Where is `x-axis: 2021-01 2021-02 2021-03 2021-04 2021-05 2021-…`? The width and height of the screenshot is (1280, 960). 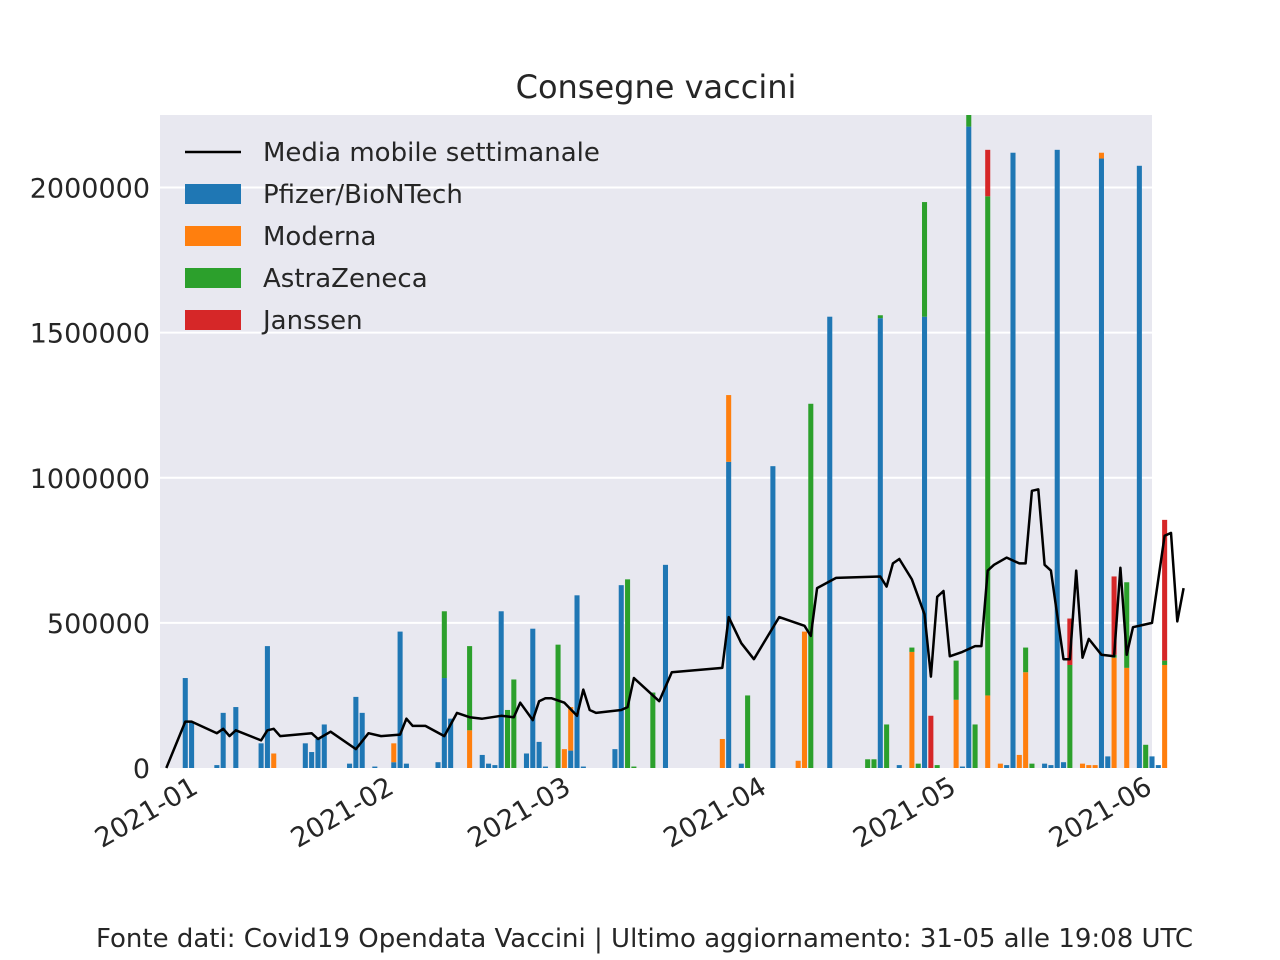
x-axis: 2021-01 2021-02 2021-03 2021-04 2021-05 2021-… is located at coordinates (623, 812).